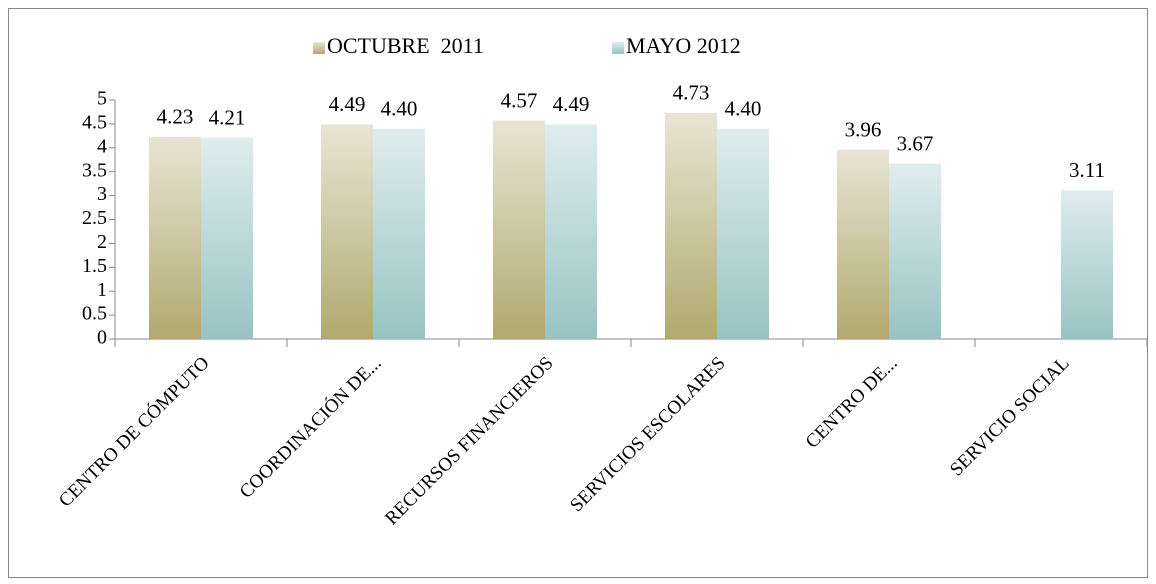 The height and width of the screenshot is (584, 1156). What do you see at coordinates (94, 218) in the screenshot?
I see `y-tick-label: 2.5` at bounding box center [94, 218].